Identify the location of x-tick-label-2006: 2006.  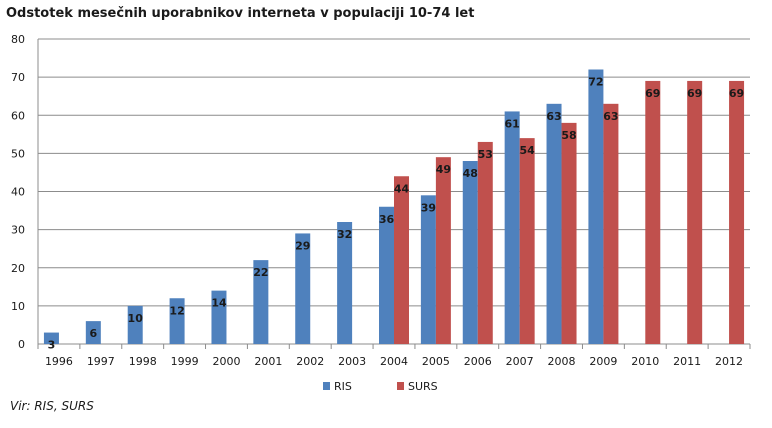
(478, 361).